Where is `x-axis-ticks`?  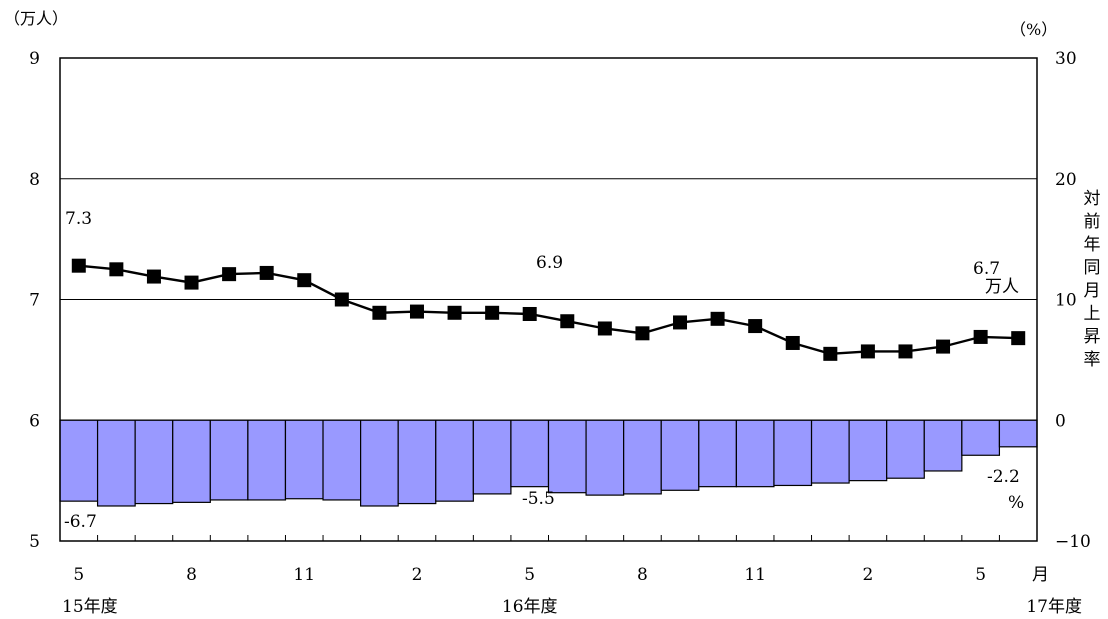
x-axis-ticks is located at coordinates (548, 538).